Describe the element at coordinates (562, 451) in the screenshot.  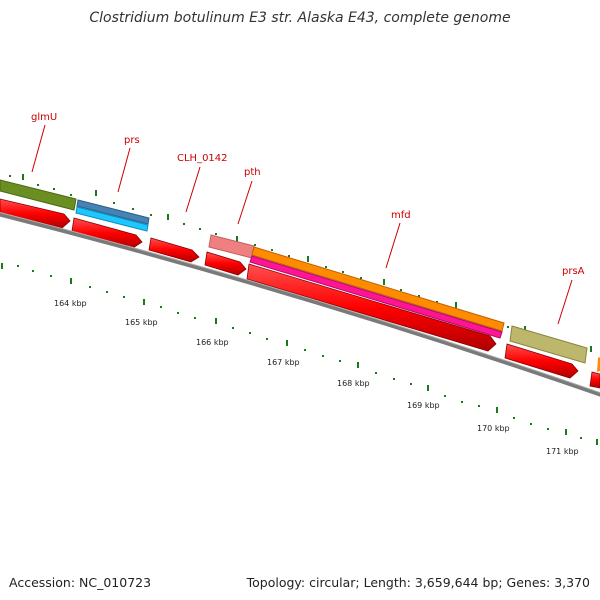
I see `kbp-label-171: 171 kbp` at that location.